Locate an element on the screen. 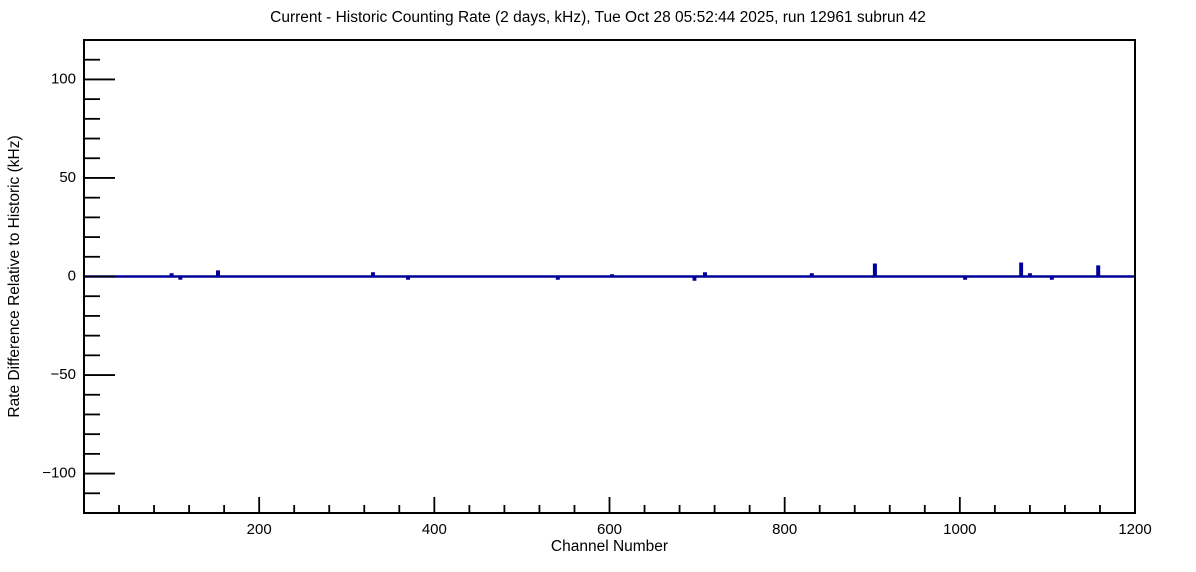 The height and width of the screenshot is (572, 1196). y-tick-label: −100 is located at coordinates (59, 473).